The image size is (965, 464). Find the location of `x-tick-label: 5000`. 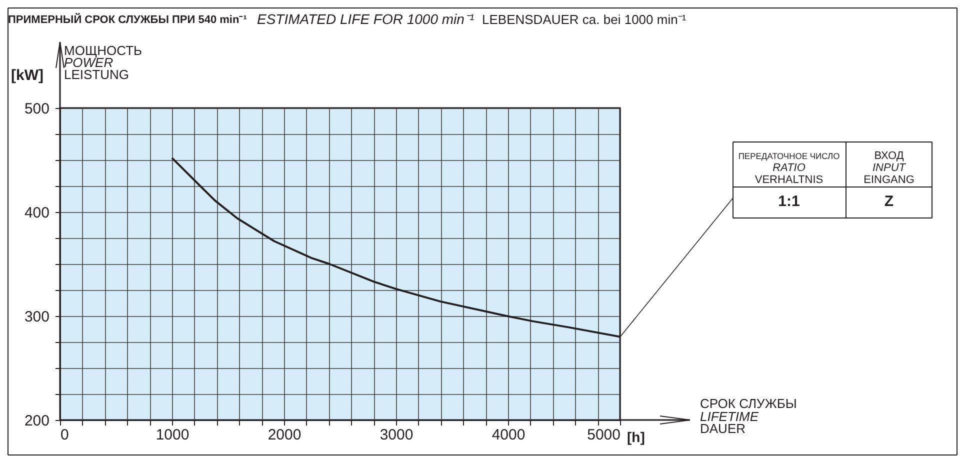

x-tick-label: 5000 is located at coordinates (603, 435).